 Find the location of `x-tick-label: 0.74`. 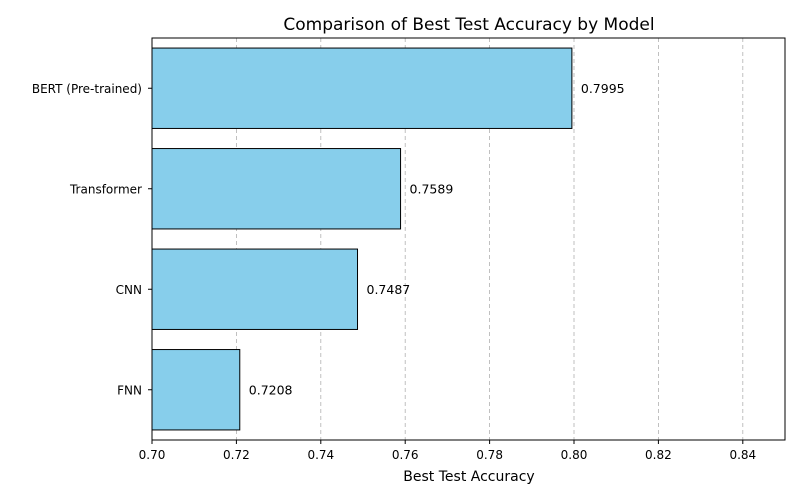

x-tick-label: 0.74 is located at coordinates (320, 455).